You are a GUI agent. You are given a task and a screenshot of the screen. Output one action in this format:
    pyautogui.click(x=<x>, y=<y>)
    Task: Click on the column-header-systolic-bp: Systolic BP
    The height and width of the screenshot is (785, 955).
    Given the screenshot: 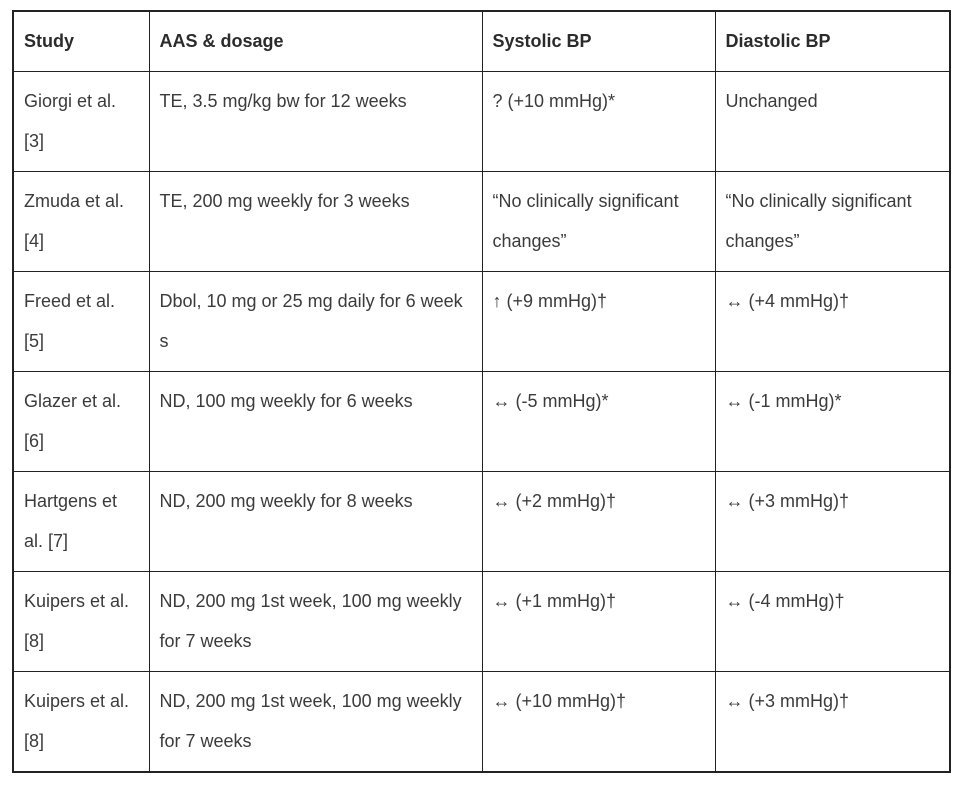 What is the action you would take?
    pyautogui.click(x=598, y=41)
    